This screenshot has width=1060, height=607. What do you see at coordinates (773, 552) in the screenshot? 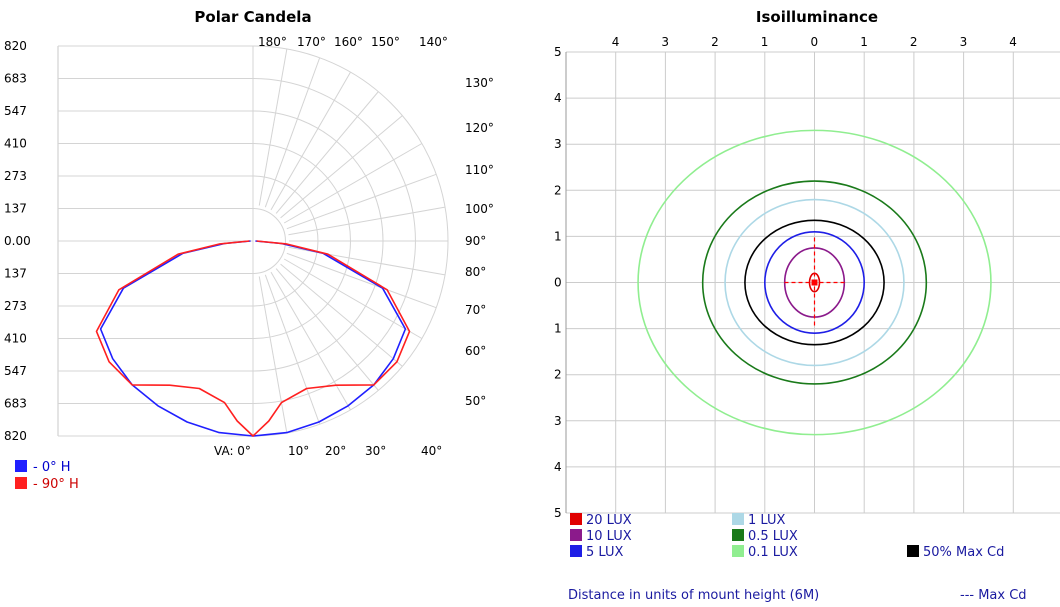
I see `legend-label: 0.1 LUX` at bounding box center [773, 552].